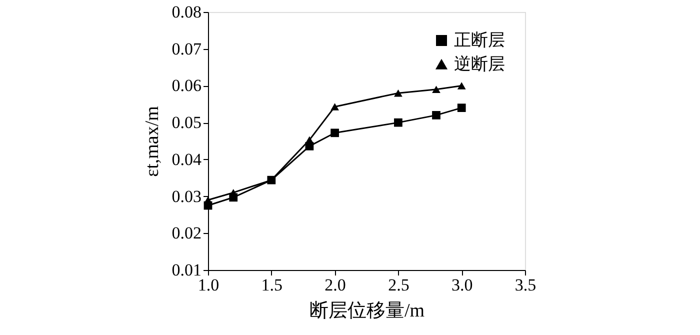 The image size is (700, 335). What do you see at coordinates (367, 311) in the screenshot?
I see `x-axis-title: 断层位移量/m` at bounding box center [367, 311].